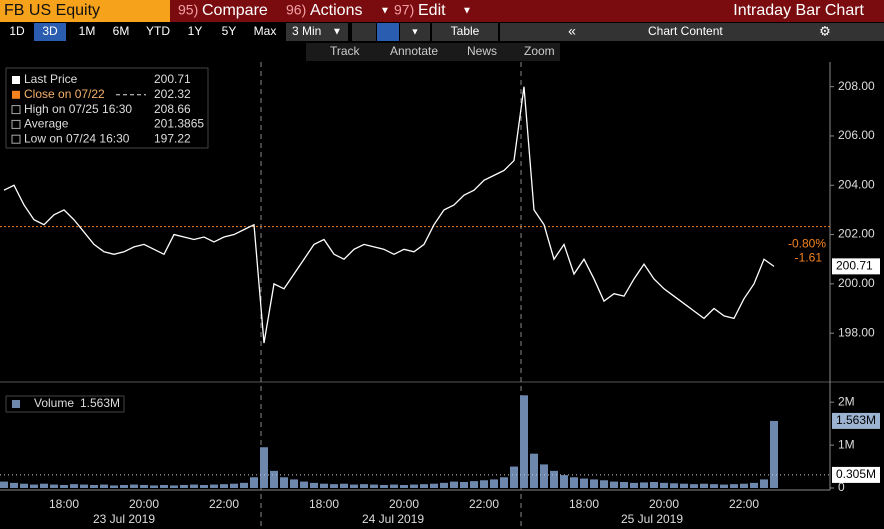  I want to click on table-button: Table, so click(465, 31).